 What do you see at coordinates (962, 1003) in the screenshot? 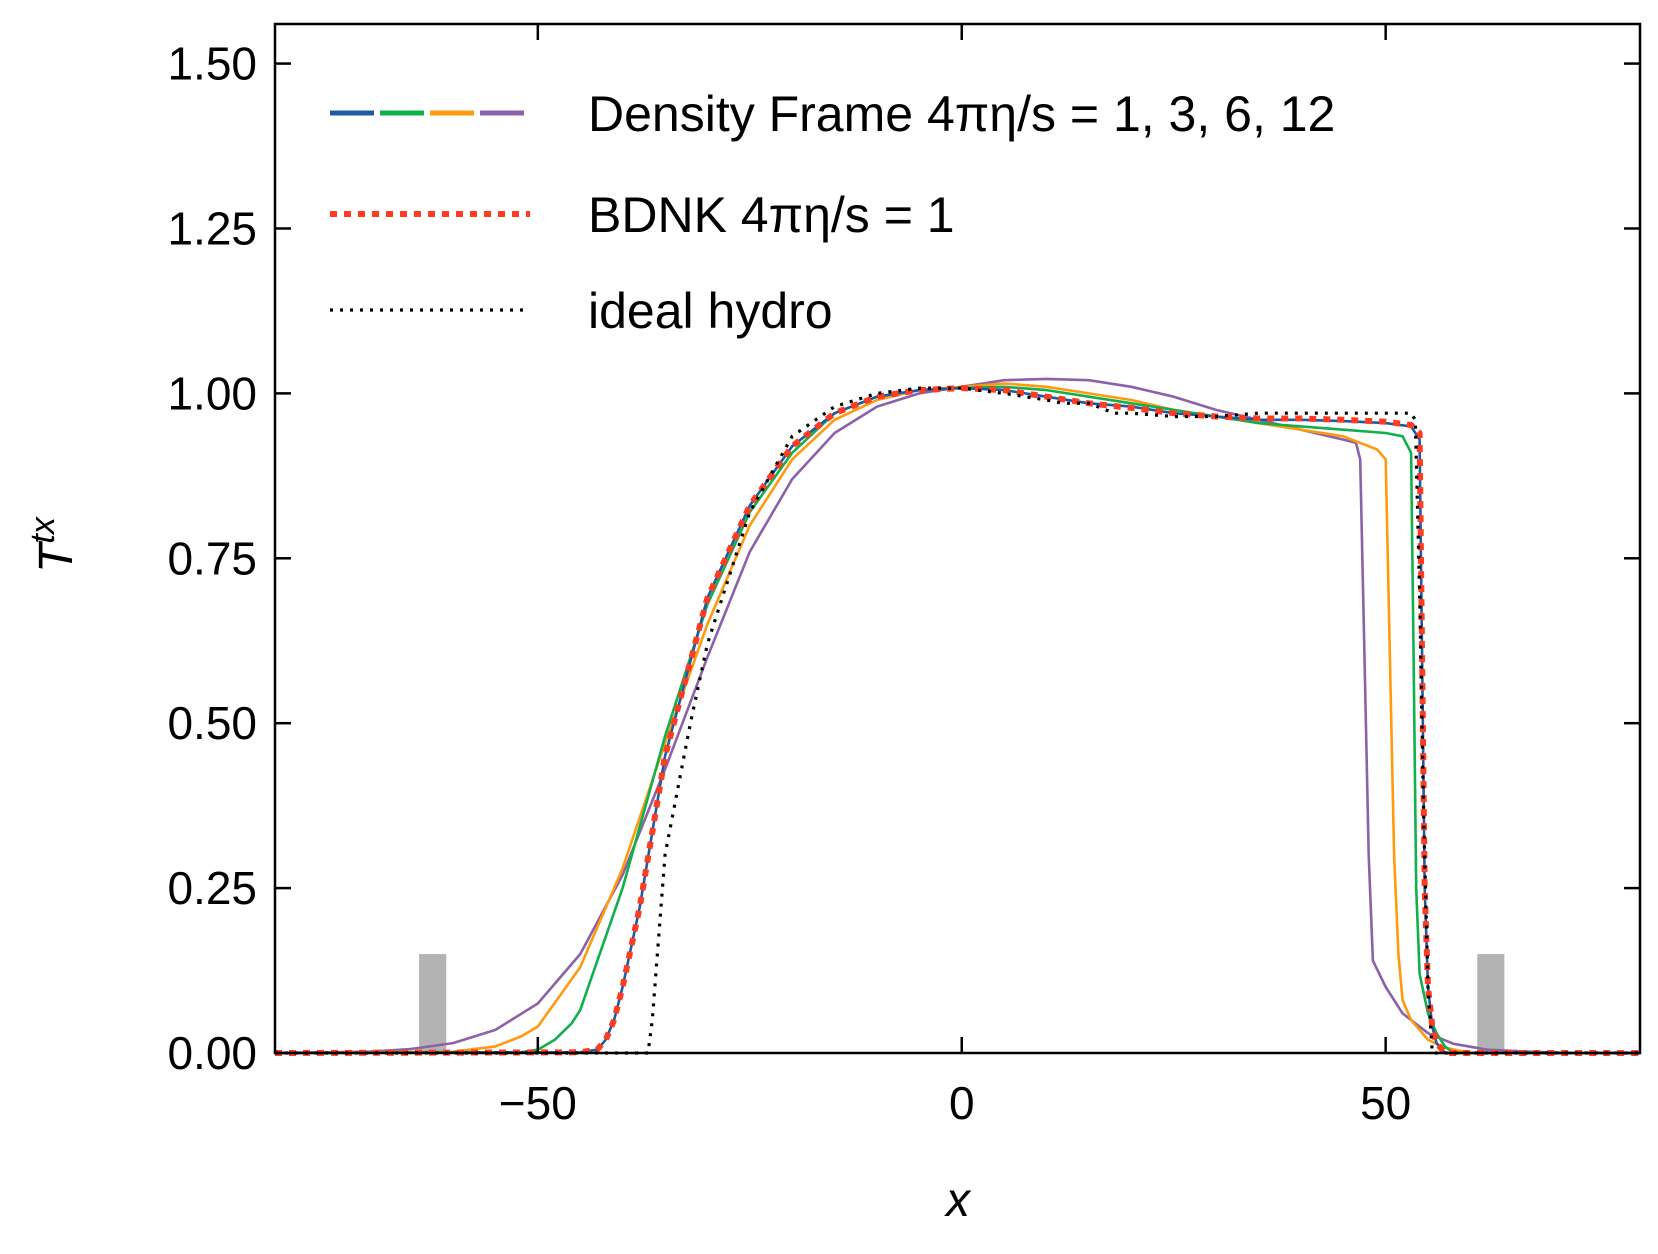
I see `shaded-regions` at bounding box center [962, 1003].